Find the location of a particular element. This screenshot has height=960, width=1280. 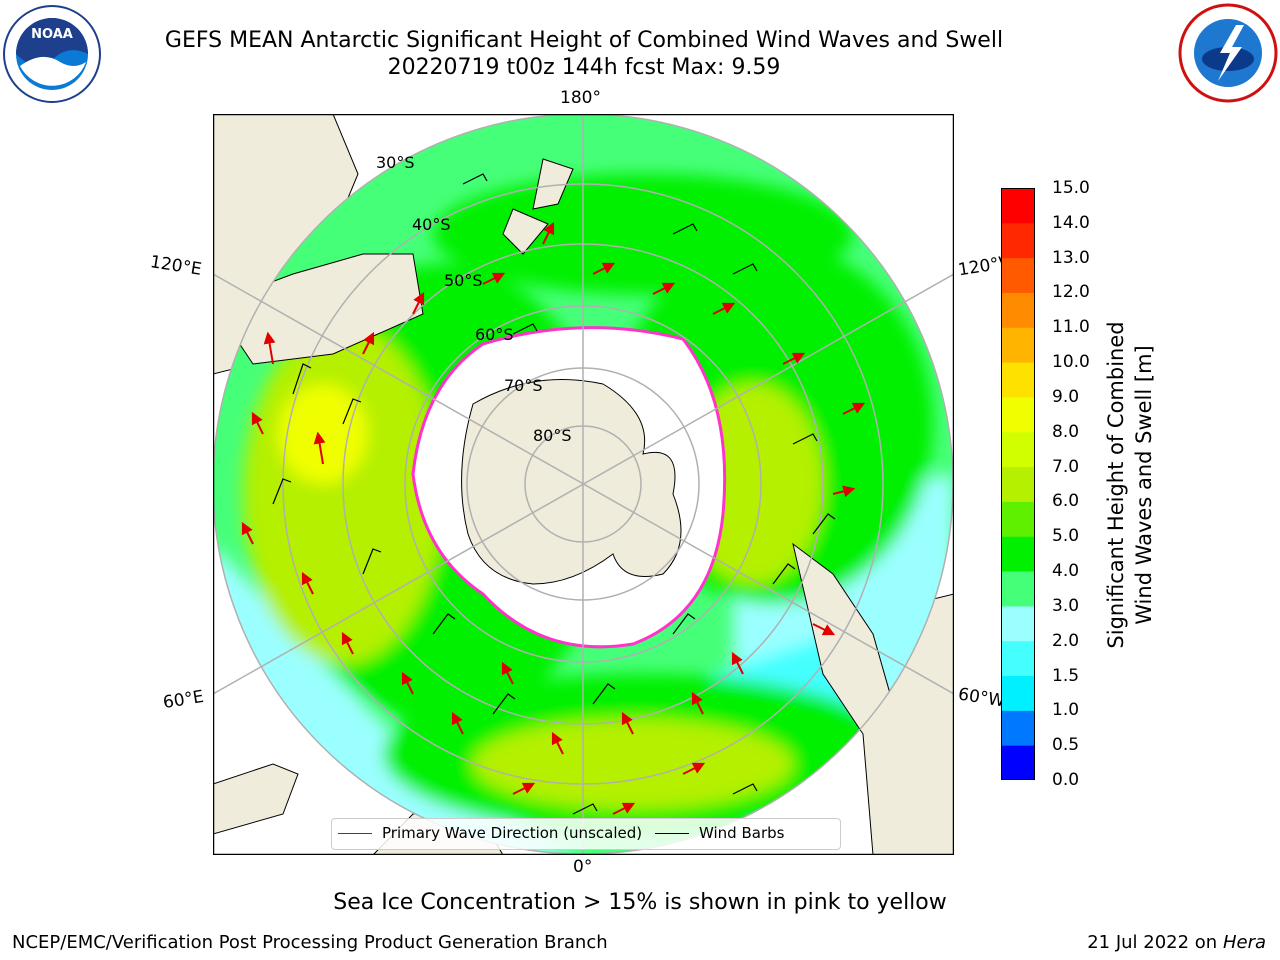

lat-label-50s: 50°S is located at coordinates (463, 280).